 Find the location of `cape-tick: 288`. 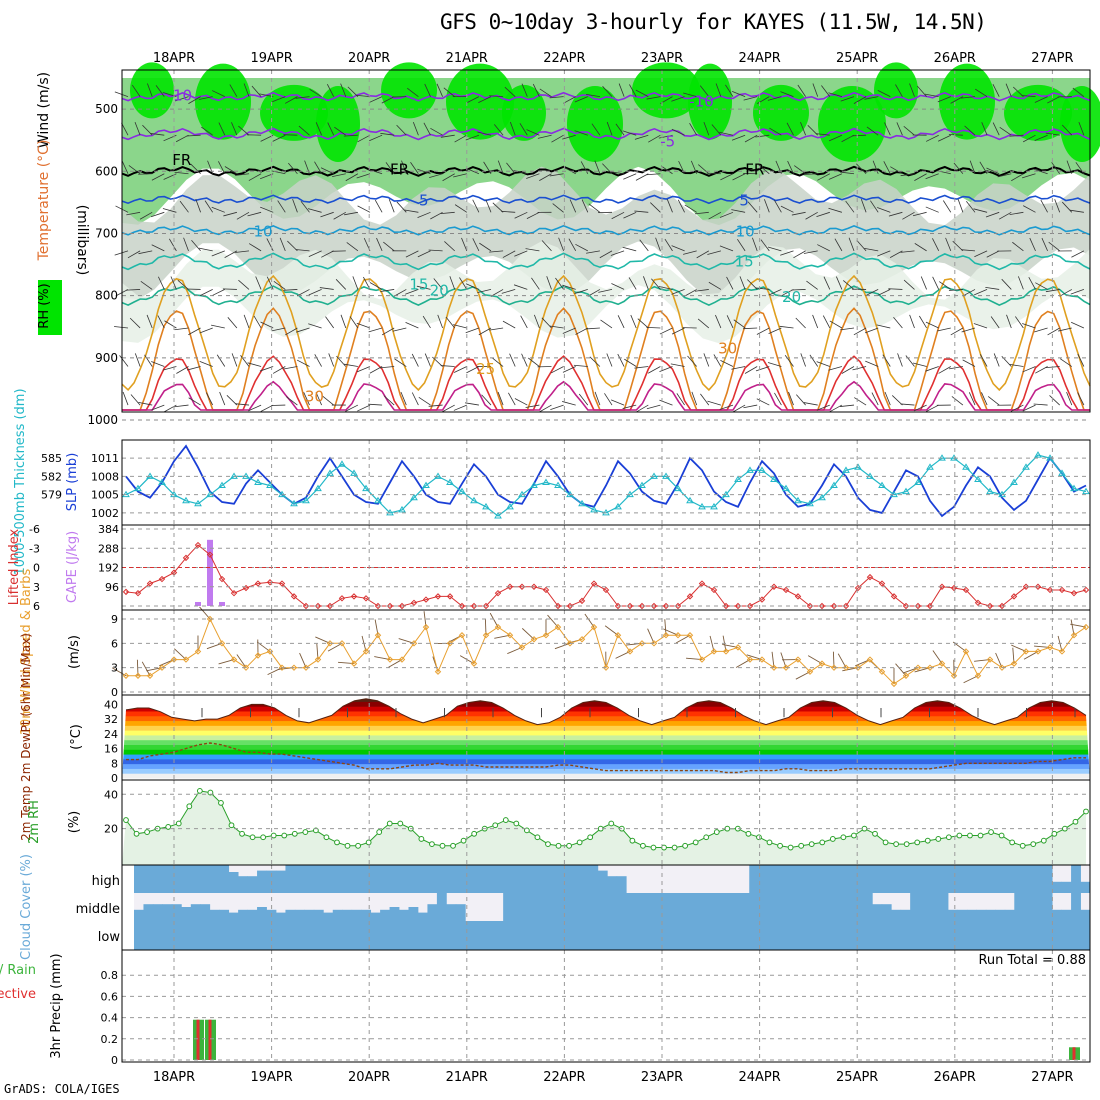

cape-tick: 288 is located at coordinates (108, 548).